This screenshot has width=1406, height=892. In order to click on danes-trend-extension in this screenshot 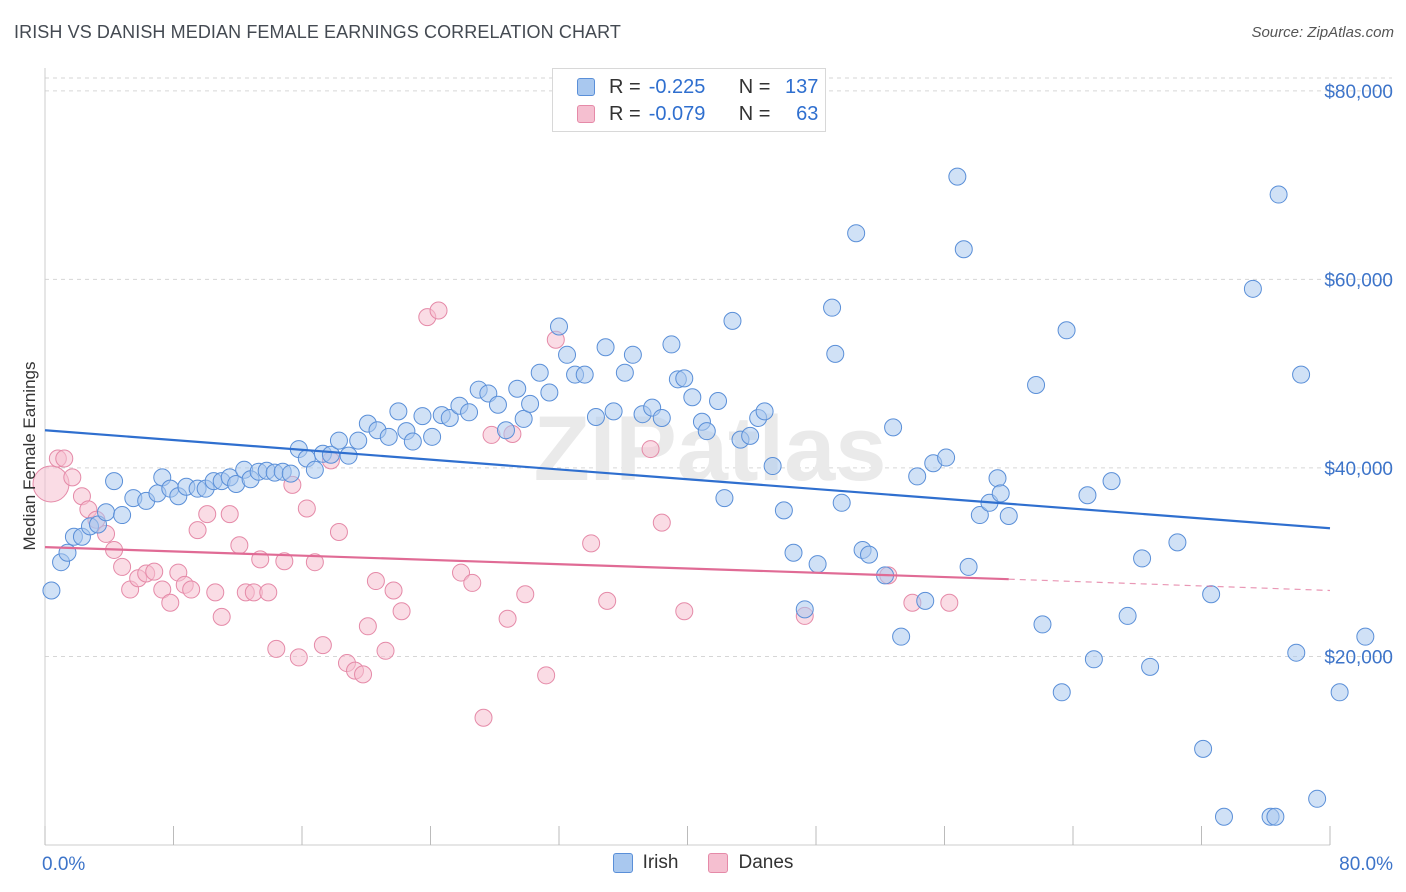, I will do `click(1169, 585)`.